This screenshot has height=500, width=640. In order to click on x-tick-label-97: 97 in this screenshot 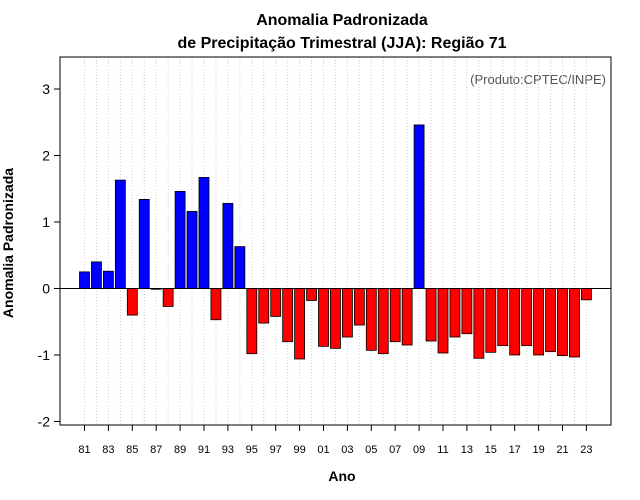, I will do `click(276, 450)`.